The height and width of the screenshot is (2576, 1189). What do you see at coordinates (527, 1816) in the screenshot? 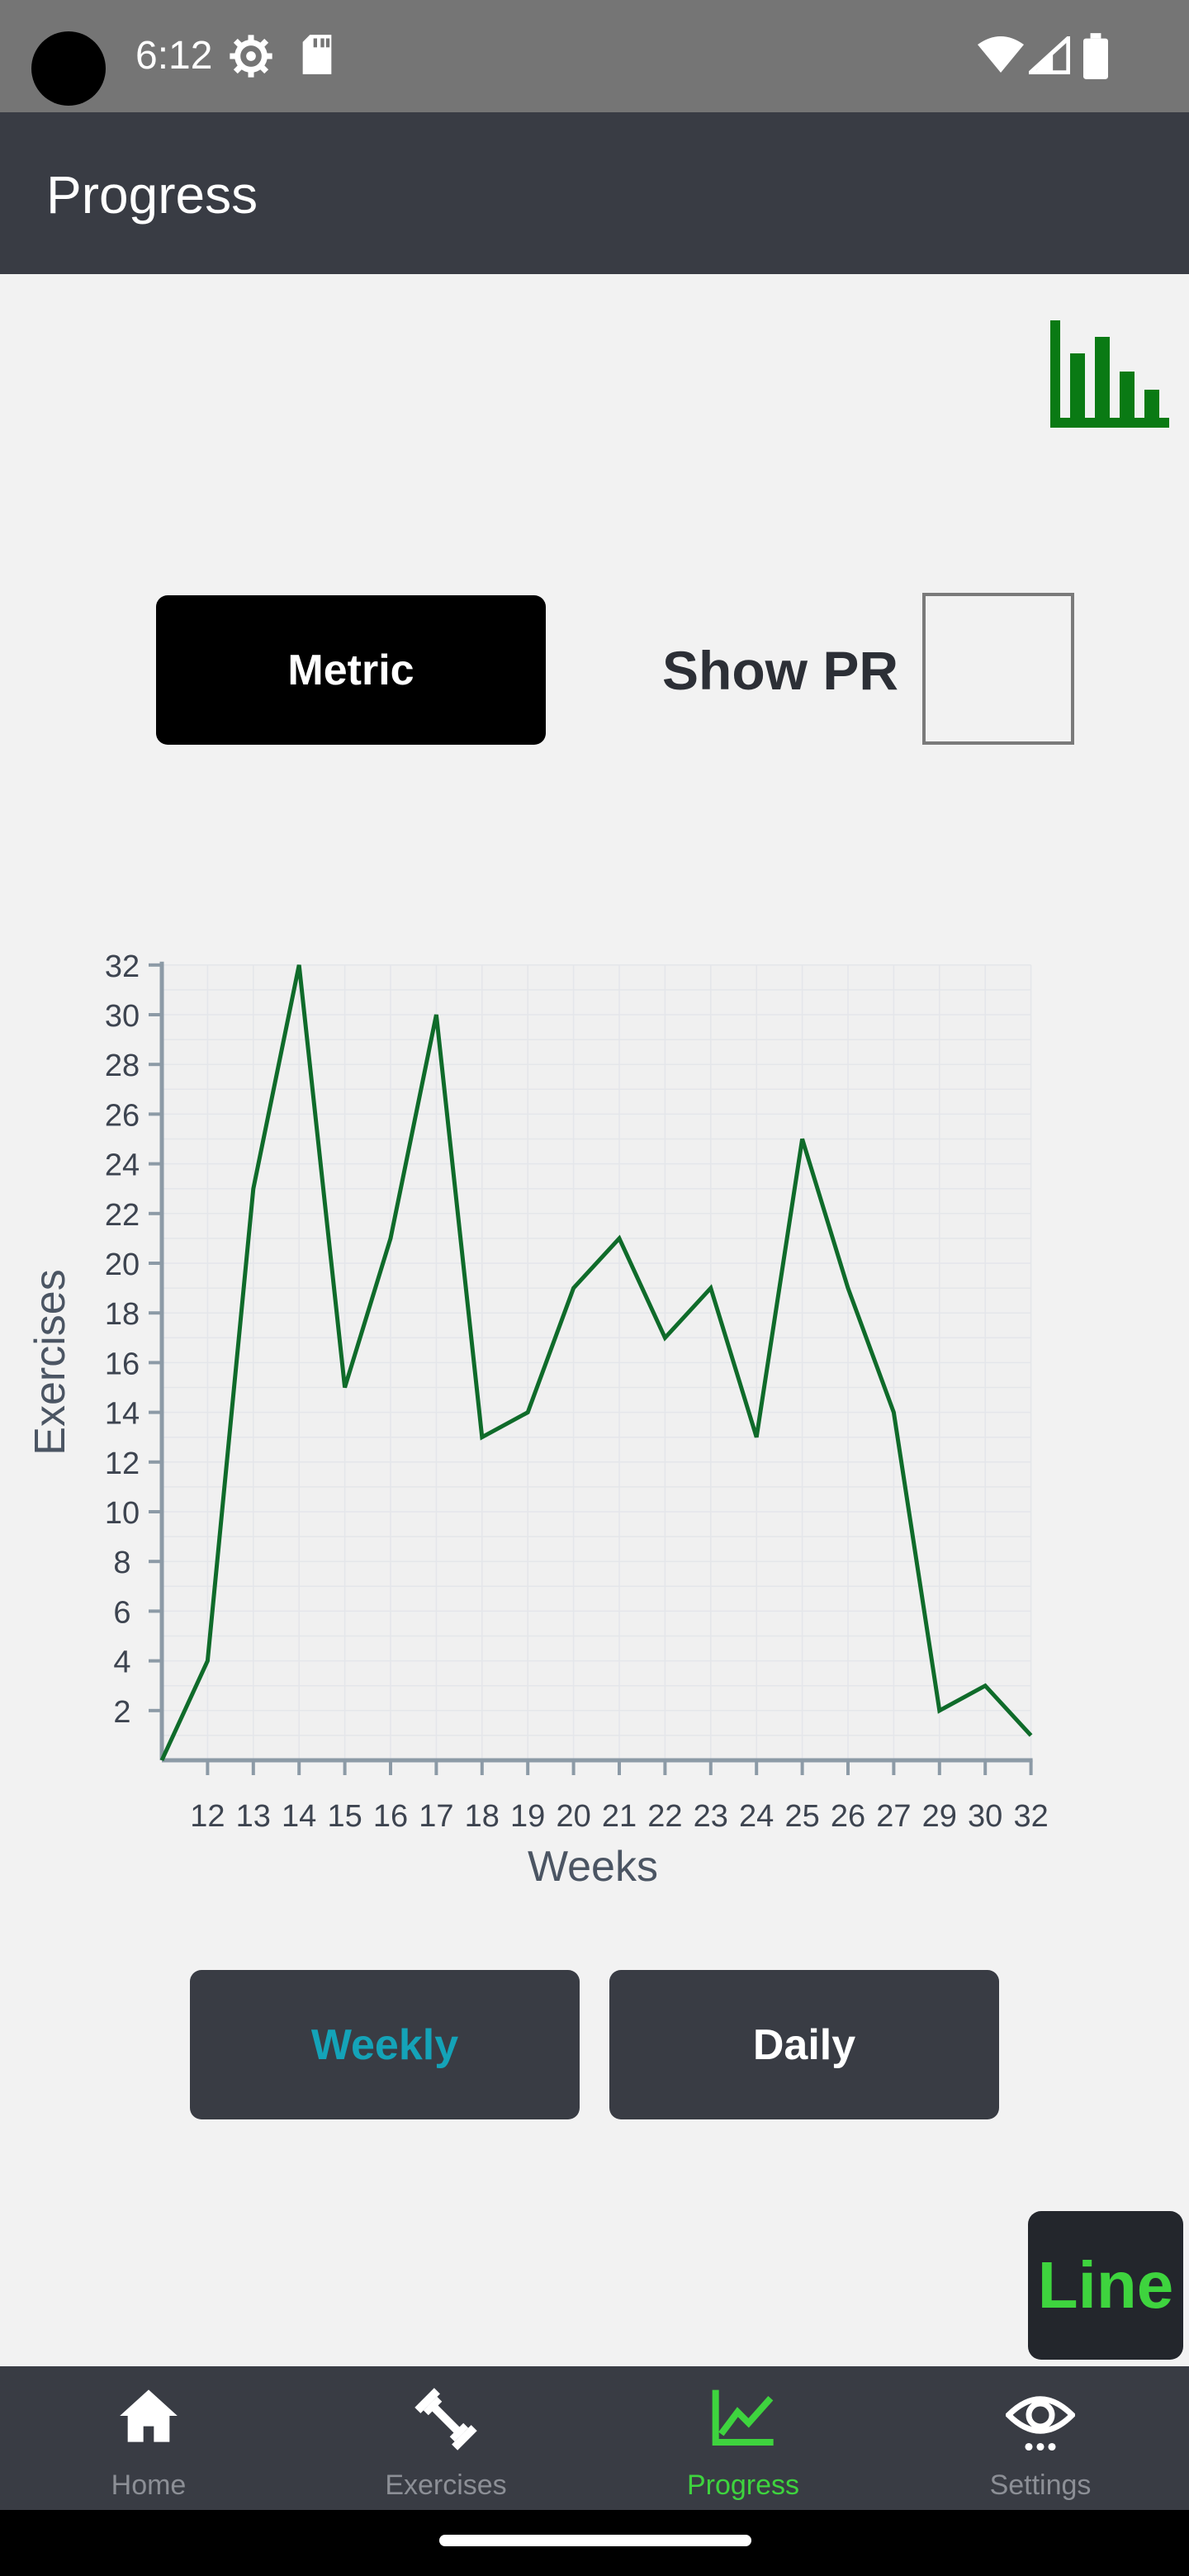
I see `x-tick-label: 19` at bounding box center [527, 1816].